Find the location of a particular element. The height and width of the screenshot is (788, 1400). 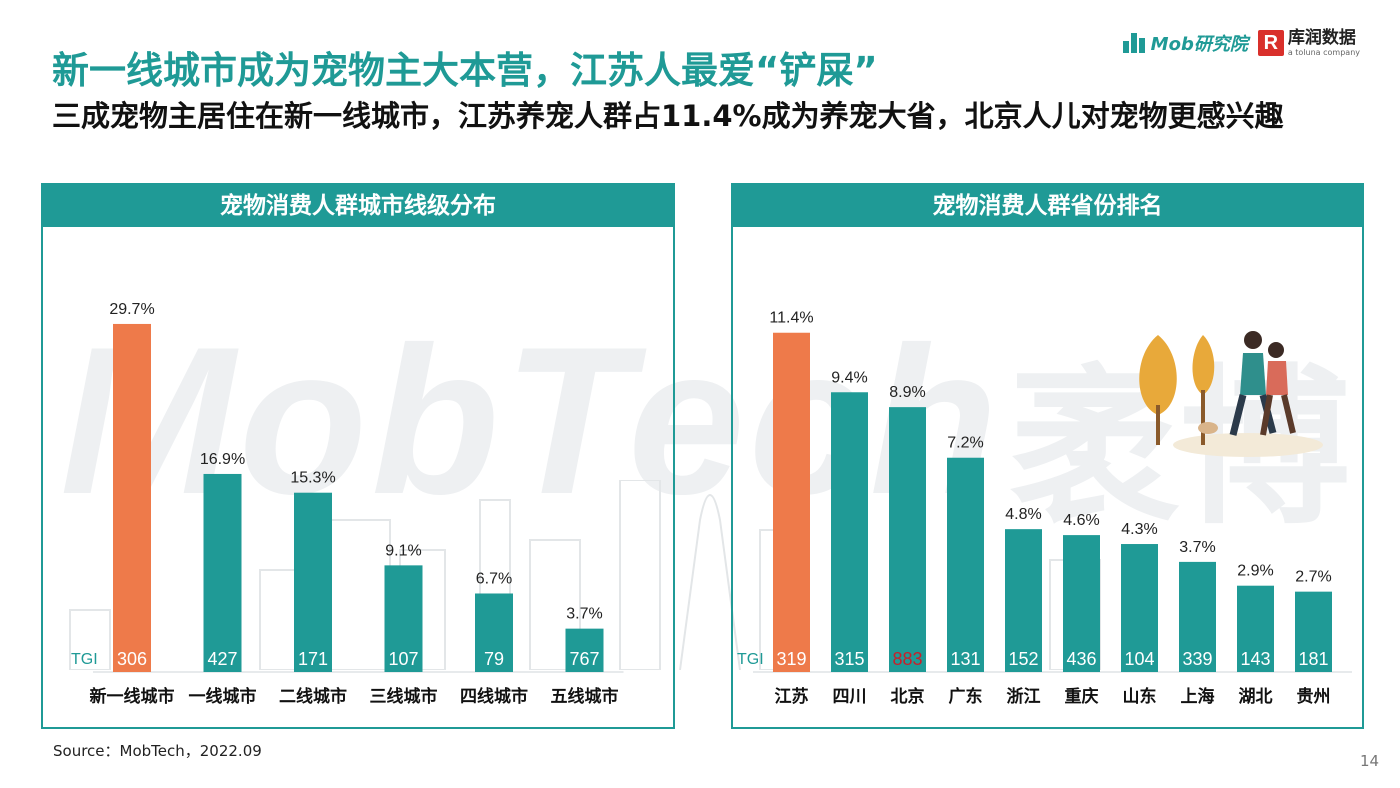

bar-value-label: 2.9% is located at coordinates (1255, 571).